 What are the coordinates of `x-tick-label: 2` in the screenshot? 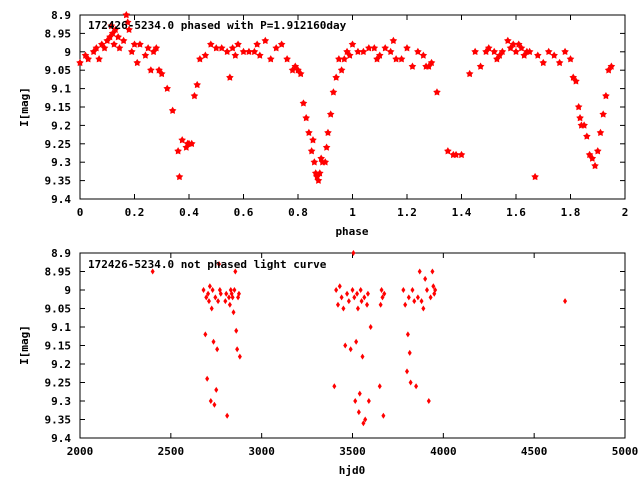 It's located at (625, 212).